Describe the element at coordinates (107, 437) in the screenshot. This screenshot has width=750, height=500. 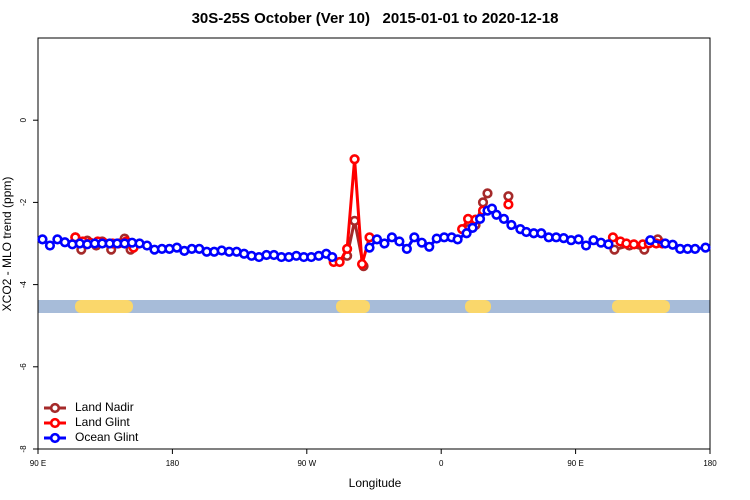
I see `legend-label: Ocean Glint` at that location.